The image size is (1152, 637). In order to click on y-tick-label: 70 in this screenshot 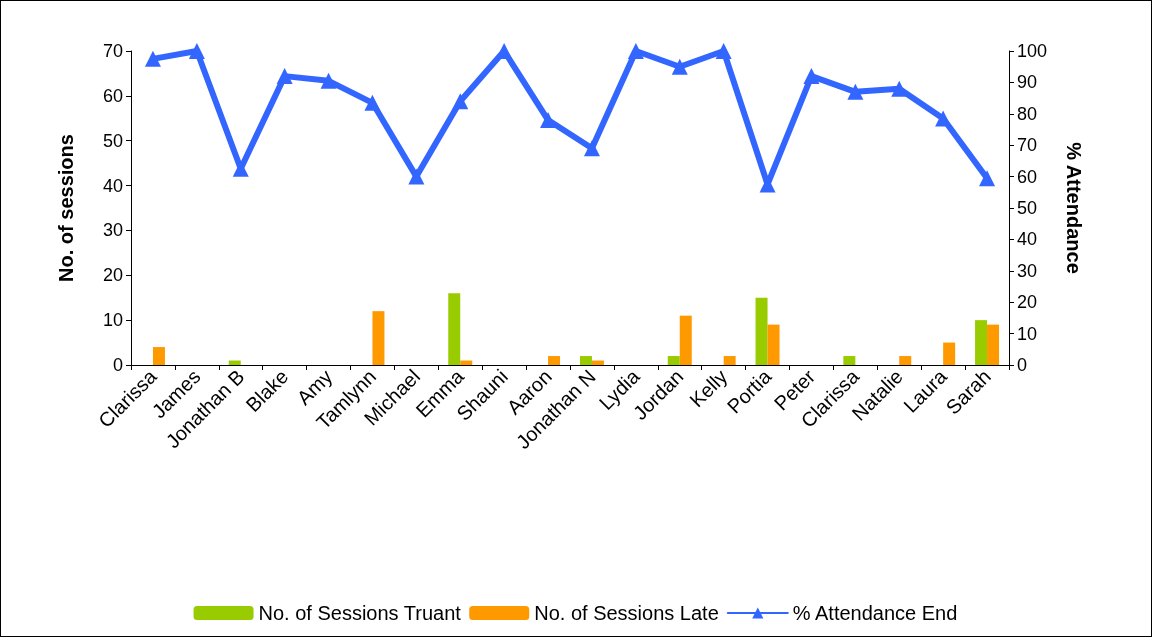, I will do `click(112, 51)`.